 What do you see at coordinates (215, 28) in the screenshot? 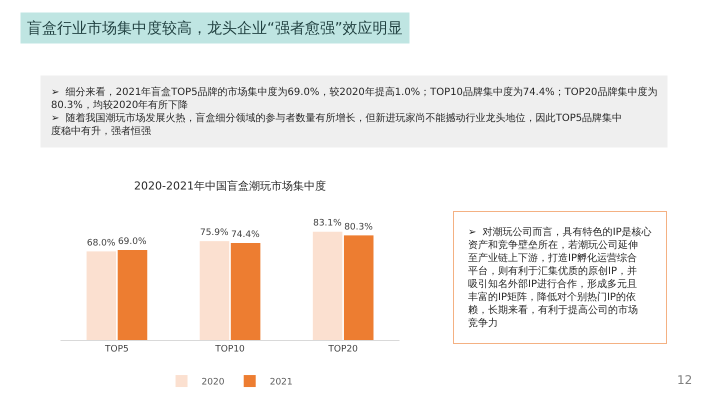
I see `text: 盲盒行业市场集中度较高，龙头企业“强者愈强”效应明显` at bounding box center [215, 28].